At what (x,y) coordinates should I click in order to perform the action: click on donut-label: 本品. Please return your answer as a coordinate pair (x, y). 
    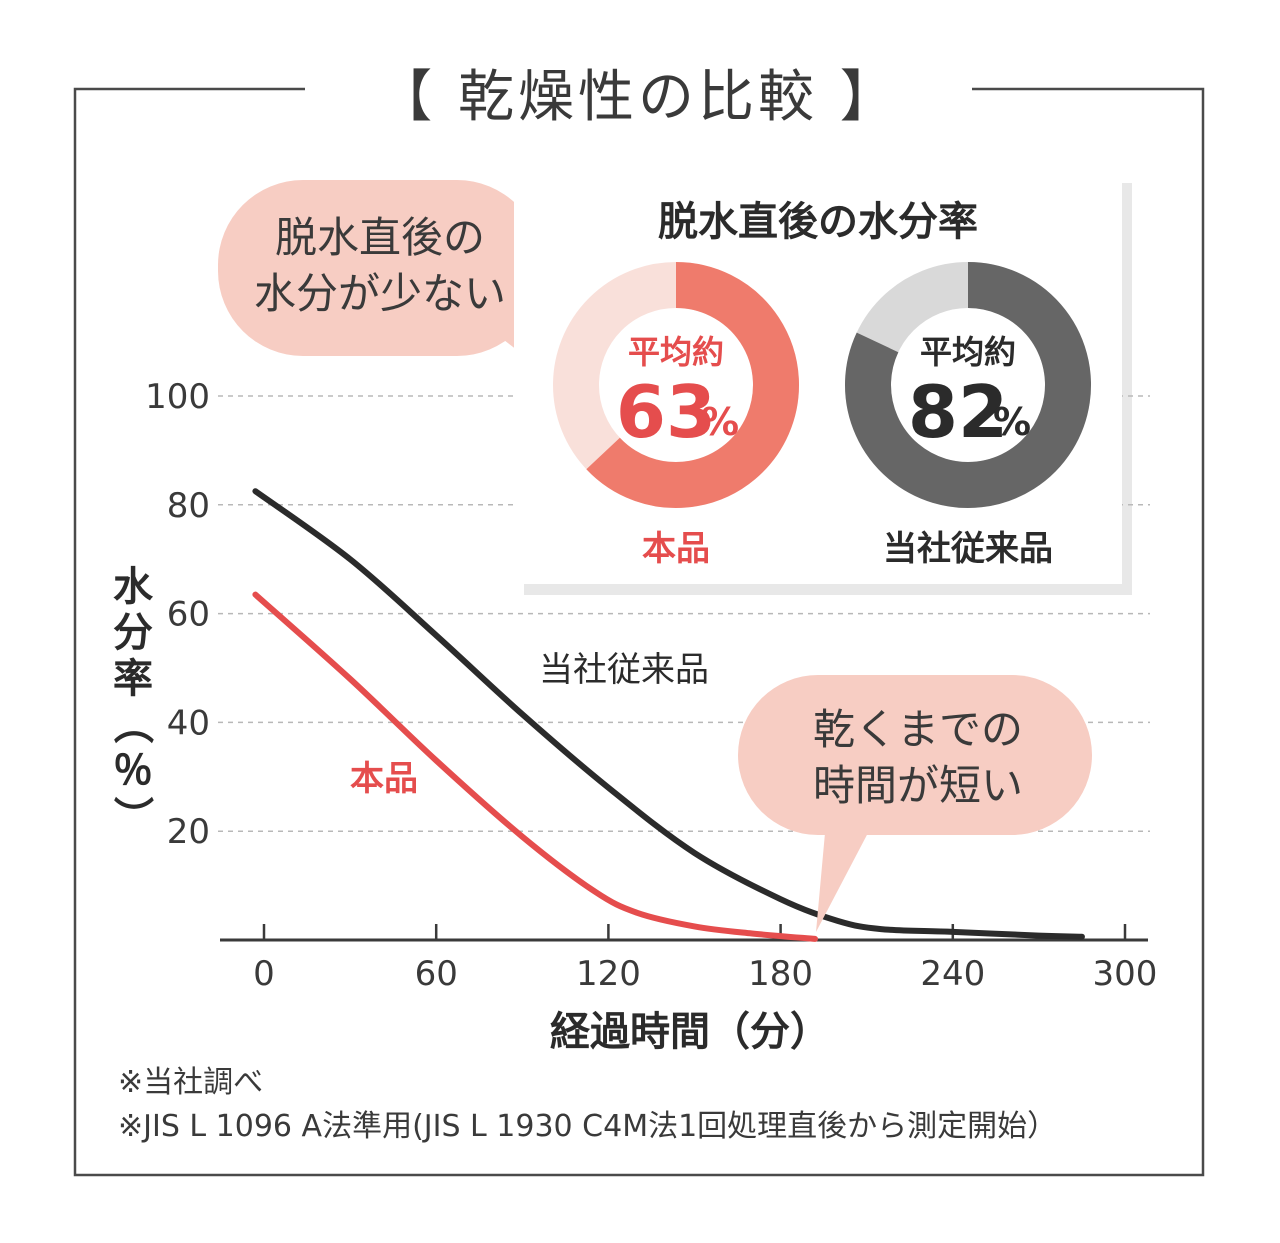
    Looking at the image, I should click on (676, 549).